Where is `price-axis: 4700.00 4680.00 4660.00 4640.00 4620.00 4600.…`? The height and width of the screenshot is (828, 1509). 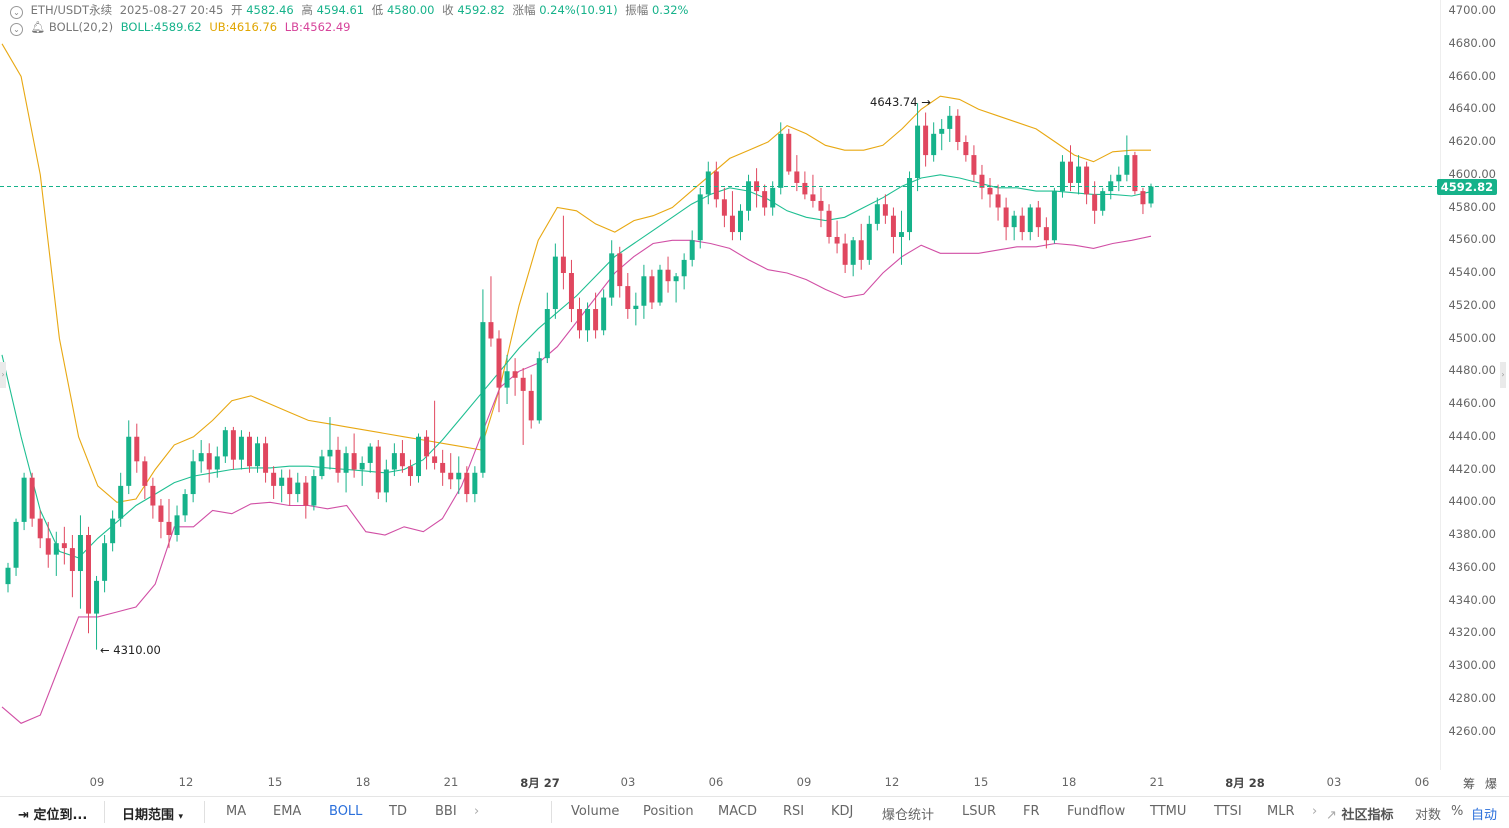
price-axis: 4700.00 4680.00 4660.00 4640.00 4620.00 4600.… is located at coordinates (1474, 385).